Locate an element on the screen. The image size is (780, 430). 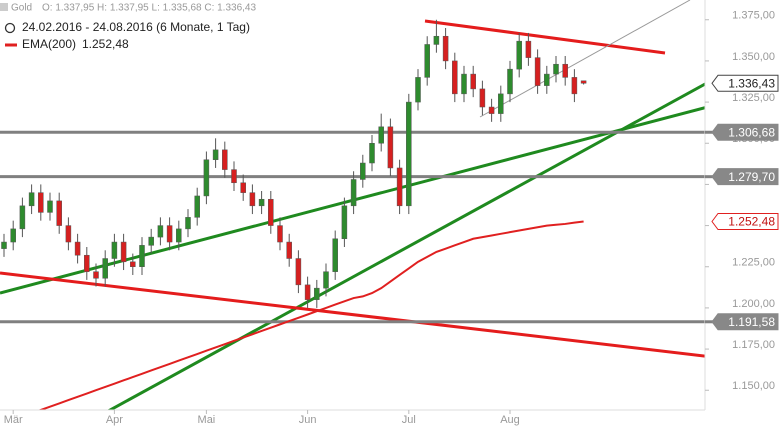
current-label: 1.336,43 is located at coordinates (751, 83).